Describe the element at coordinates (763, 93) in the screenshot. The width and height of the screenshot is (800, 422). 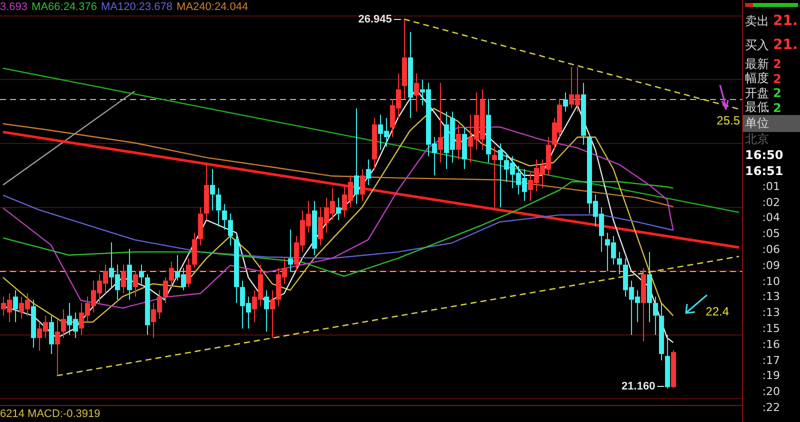
I see `text: 开盘 2` at that location.